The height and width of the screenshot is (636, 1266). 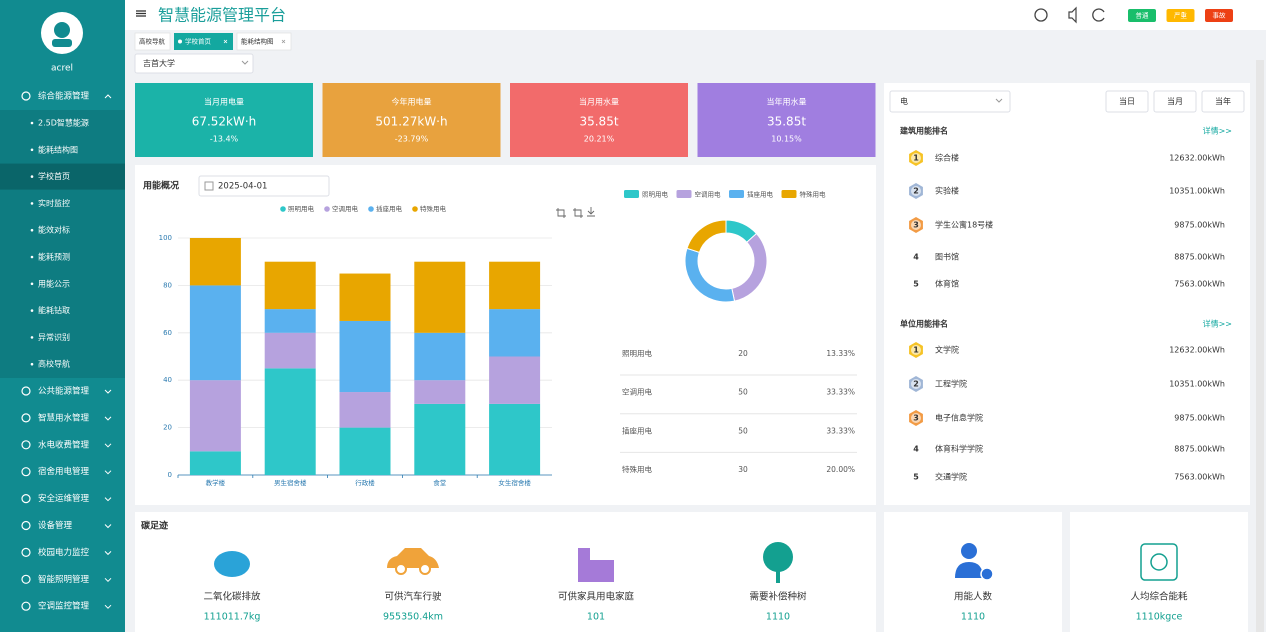 I want to click on avatar-icon, so click(x=62, y=30).